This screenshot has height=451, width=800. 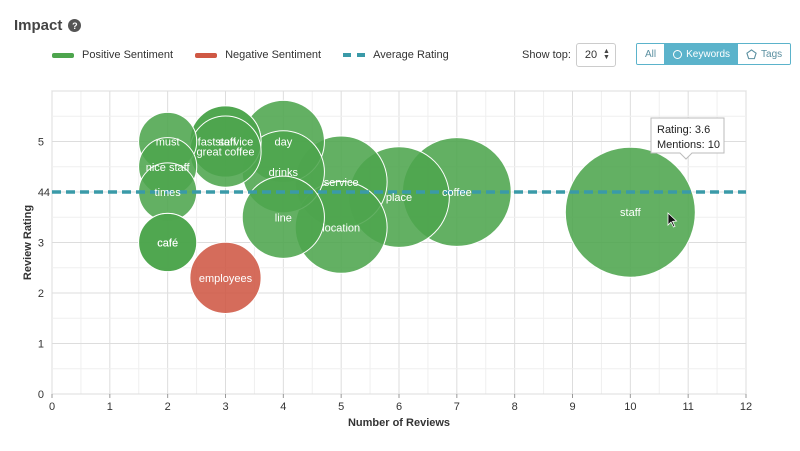 I want to click on bubble-label: nice staff, so click(x=168, y=168).